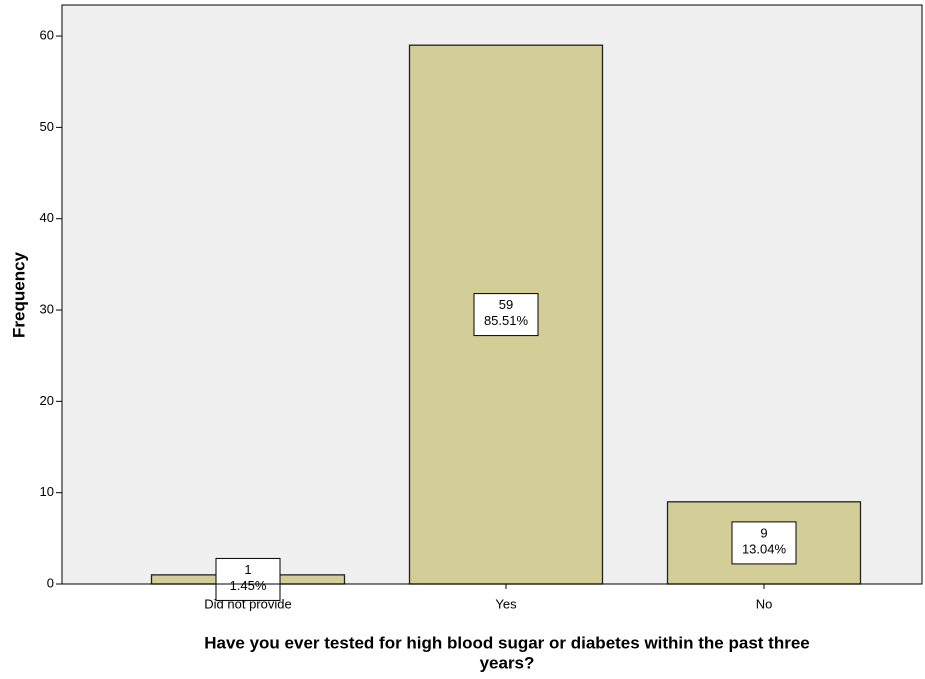 The width and height of the screenshot is (925, 679). Describe the element at coordinates (47, 126) in the screenshot. I see `y-tick-label: 50` at that location.